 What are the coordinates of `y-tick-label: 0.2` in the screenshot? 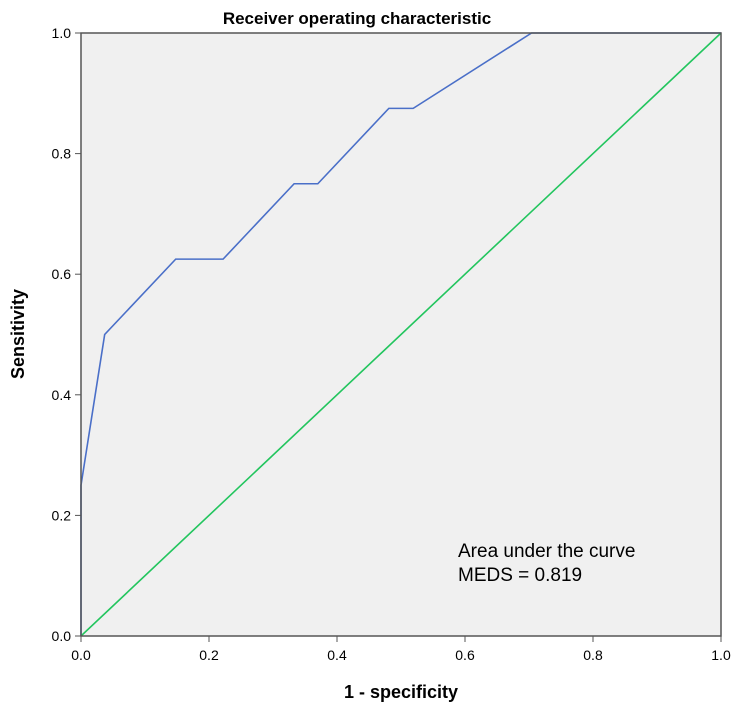 It's located at (62, 515).